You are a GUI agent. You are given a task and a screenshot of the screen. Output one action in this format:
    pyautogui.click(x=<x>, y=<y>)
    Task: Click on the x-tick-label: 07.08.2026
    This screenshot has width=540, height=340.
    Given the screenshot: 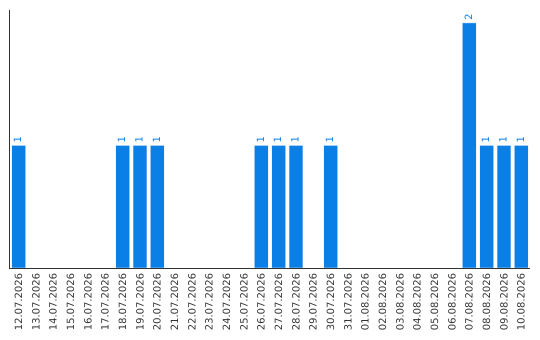 What is the action you would take?
    pyautogui.click(x=470, y=301)
    